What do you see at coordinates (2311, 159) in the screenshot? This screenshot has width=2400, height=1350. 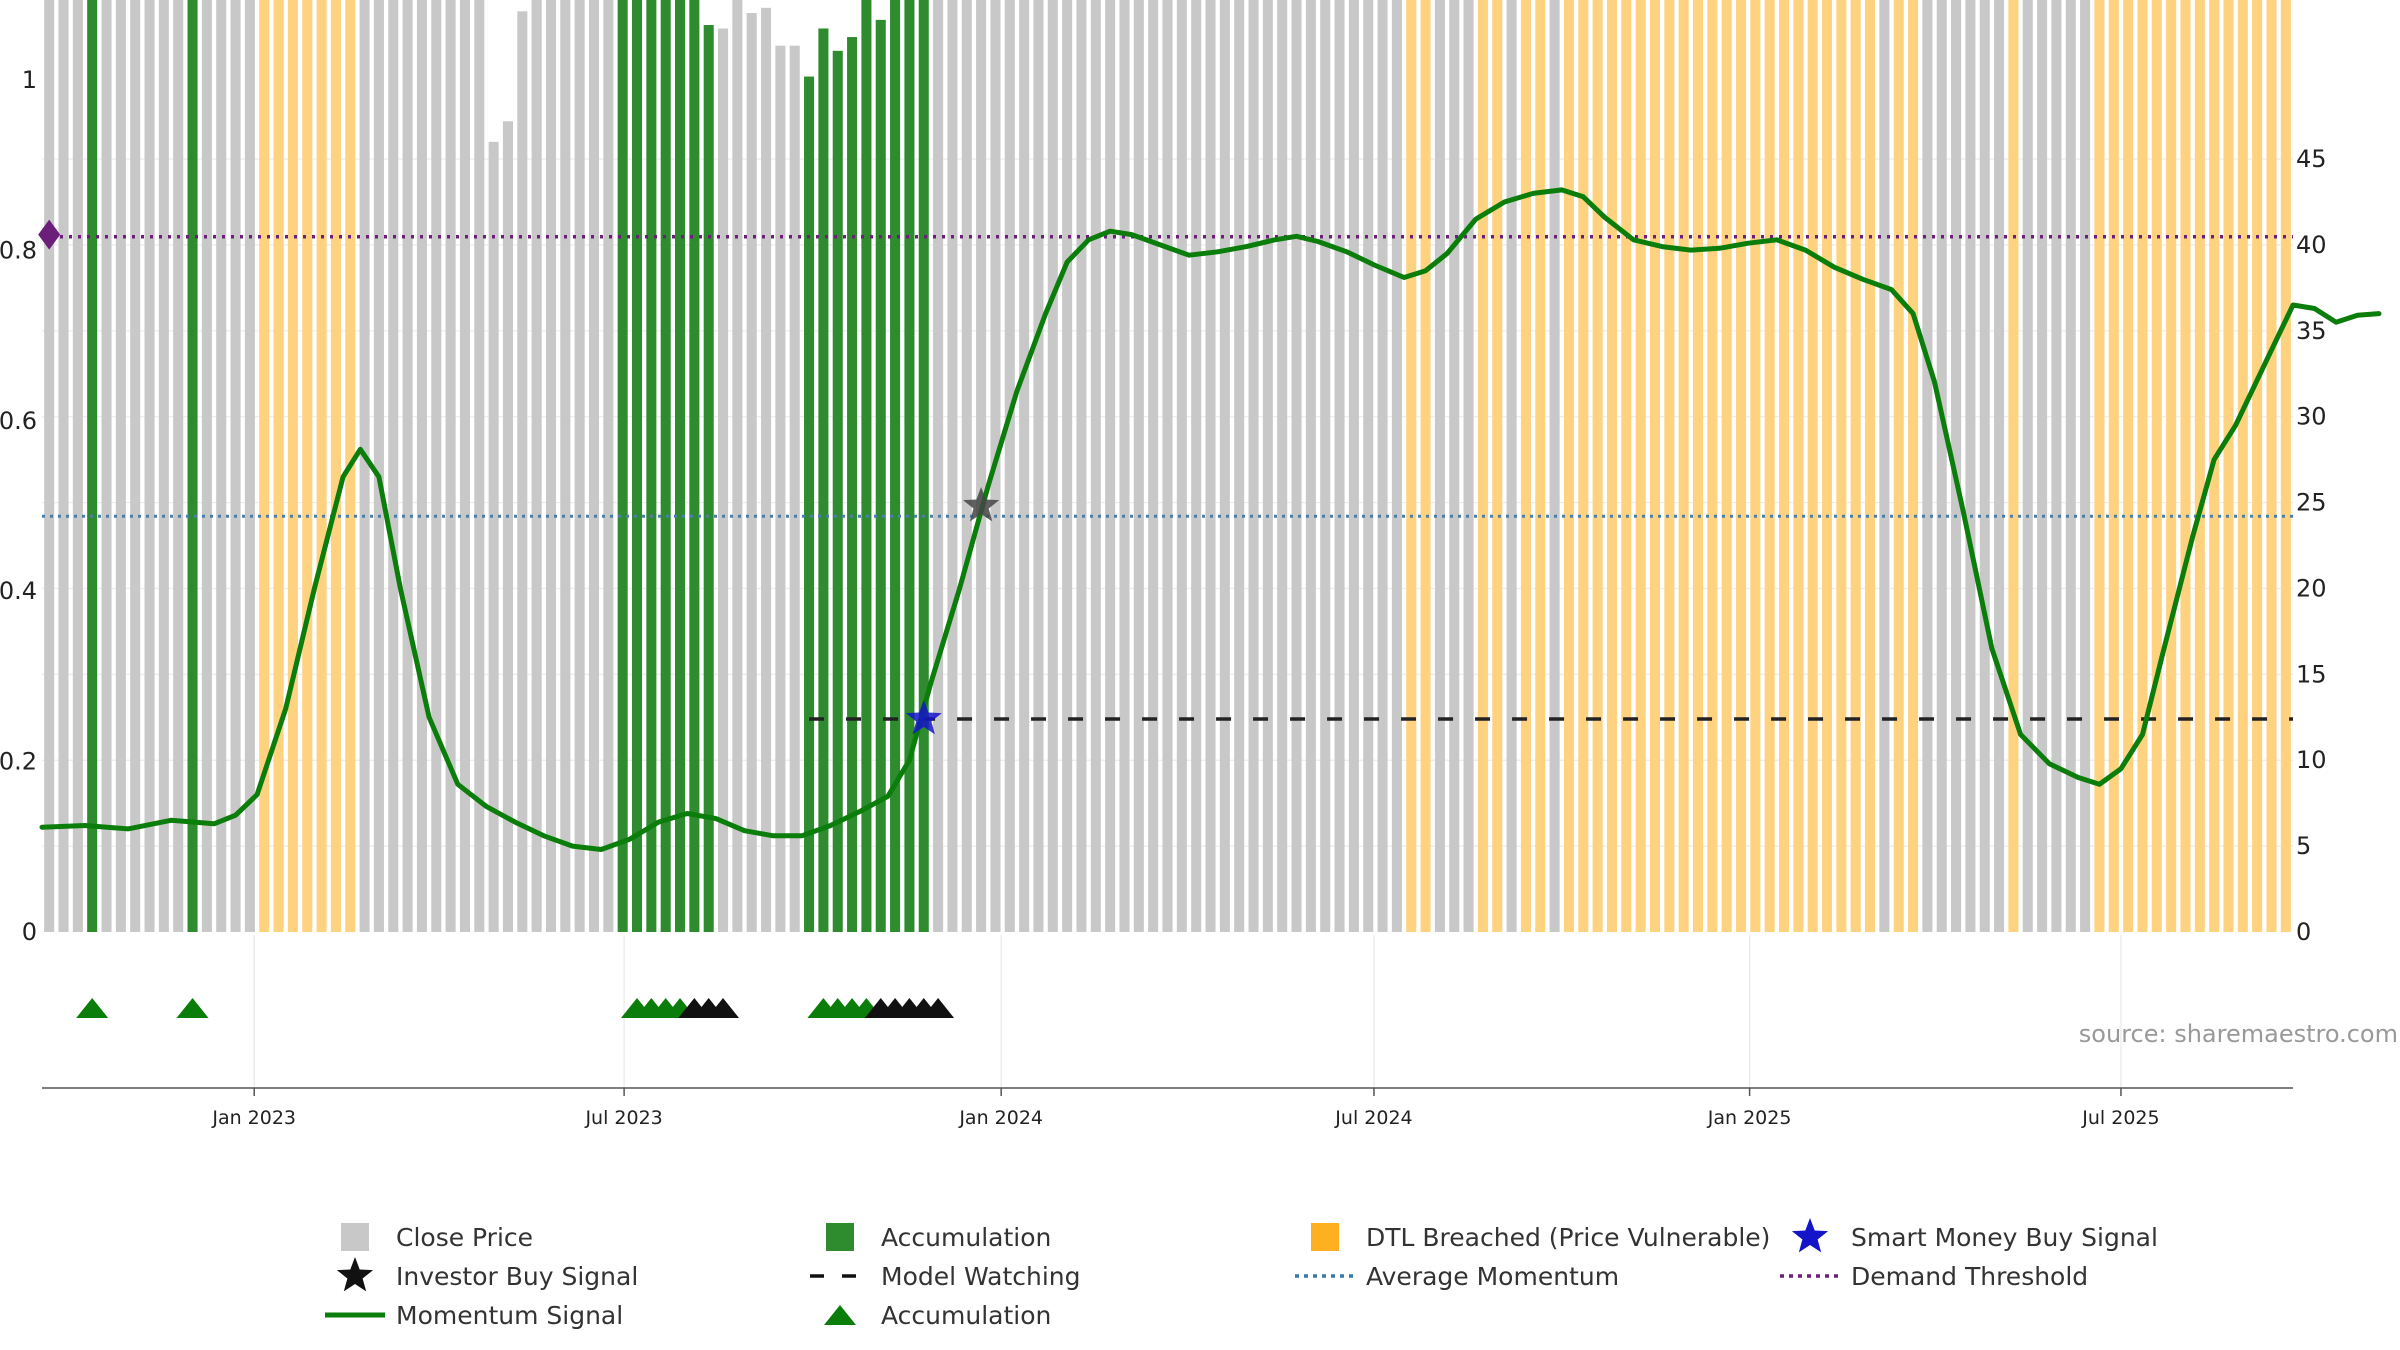 I see `right-axis-tick: 45` at bounding box center [2311, 159].